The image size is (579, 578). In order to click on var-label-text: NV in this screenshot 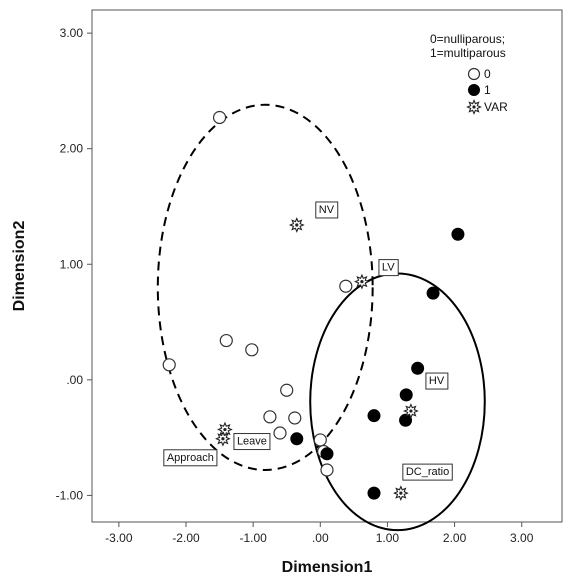, I will do `click(327, 210)`.